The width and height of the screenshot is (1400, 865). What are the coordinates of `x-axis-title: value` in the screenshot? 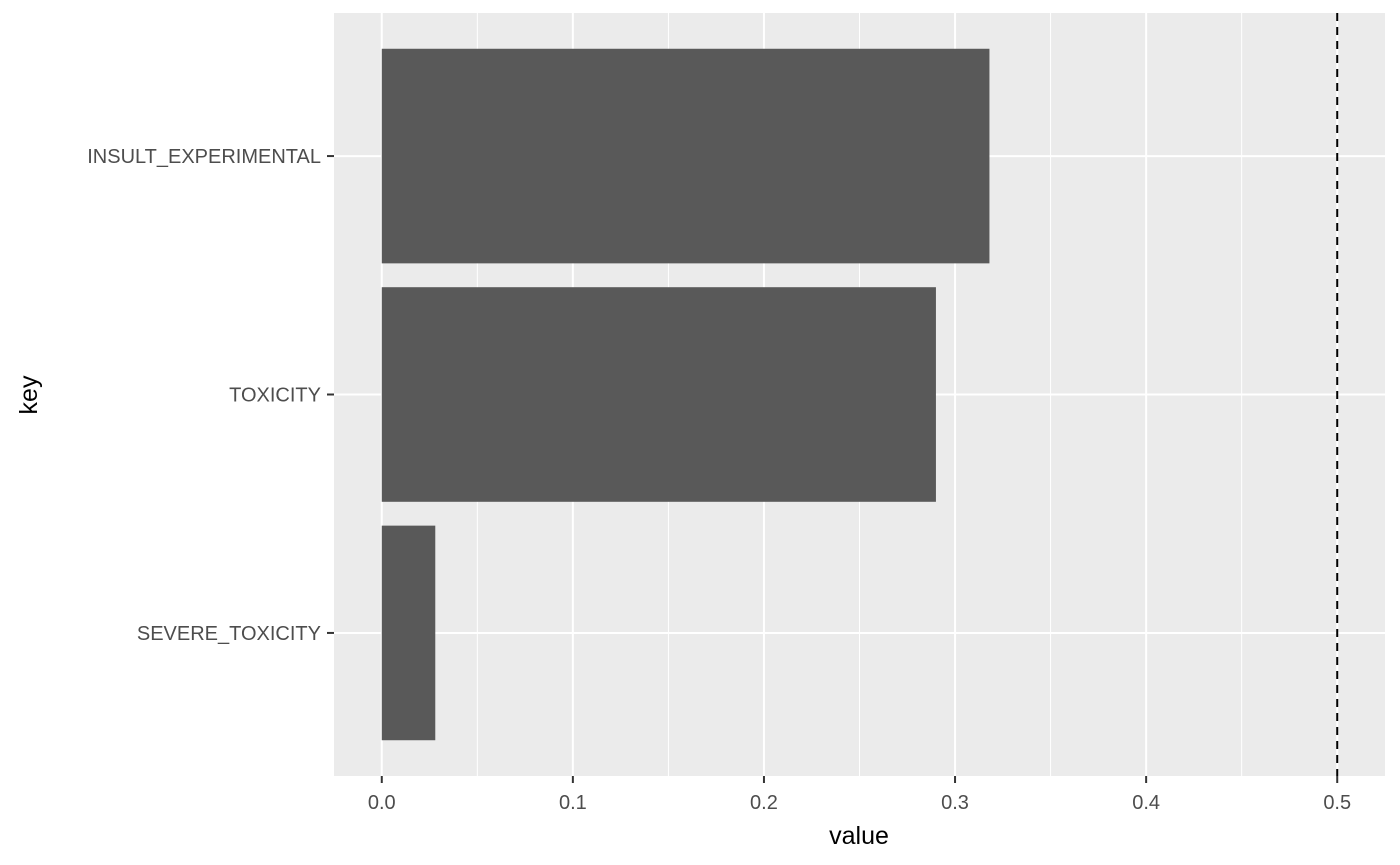 It's located at (859, 836).